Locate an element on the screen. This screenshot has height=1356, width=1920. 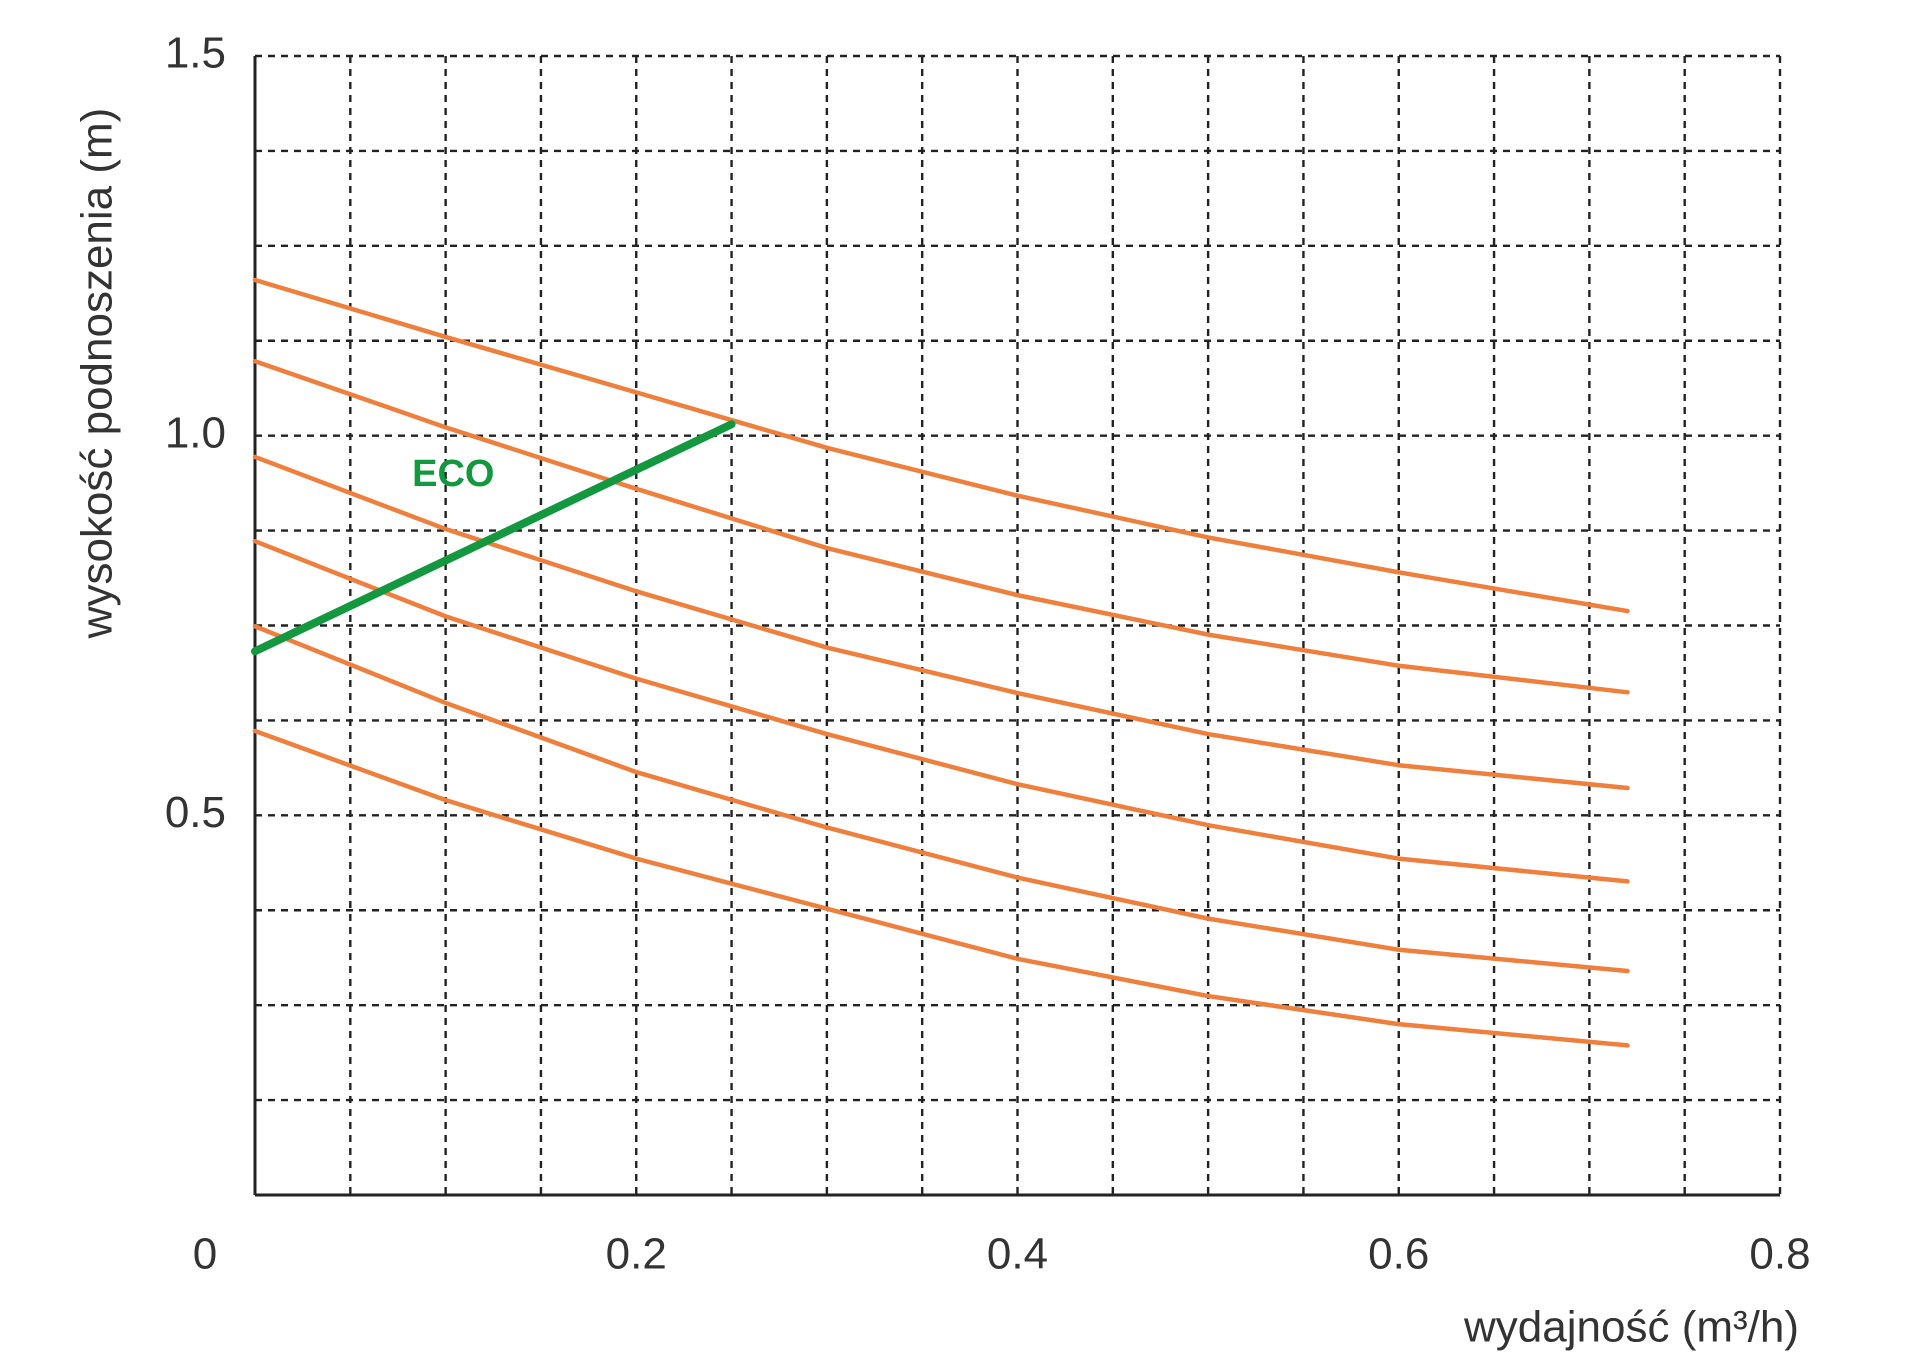
y-tick-label: 0.5 is located at coordinates (195, 812).